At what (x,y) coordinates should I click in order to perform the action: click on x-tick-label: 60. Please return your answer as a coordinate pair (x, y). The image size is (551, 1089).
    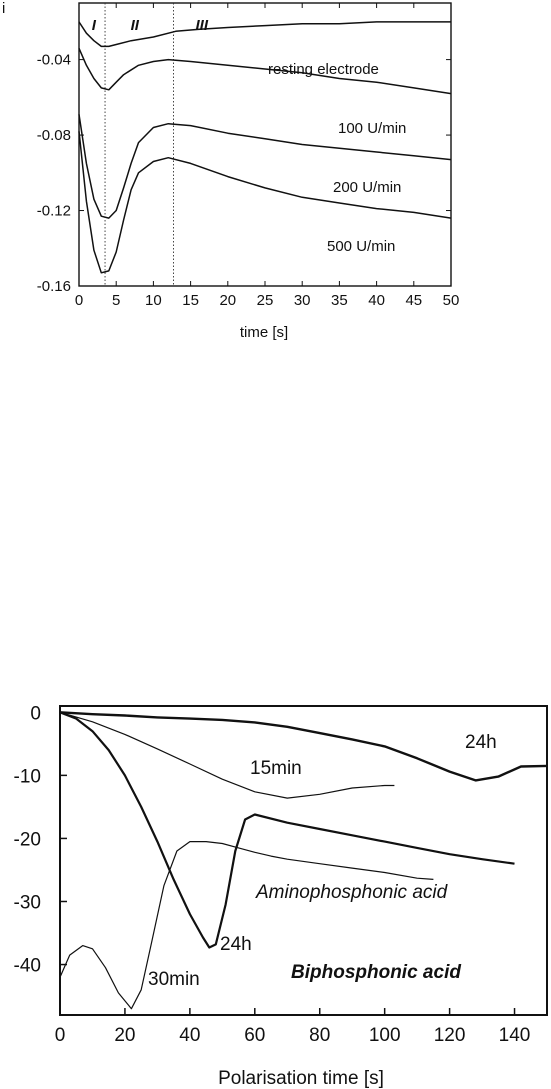
    Looking at the image, I should click on (254, 1035).